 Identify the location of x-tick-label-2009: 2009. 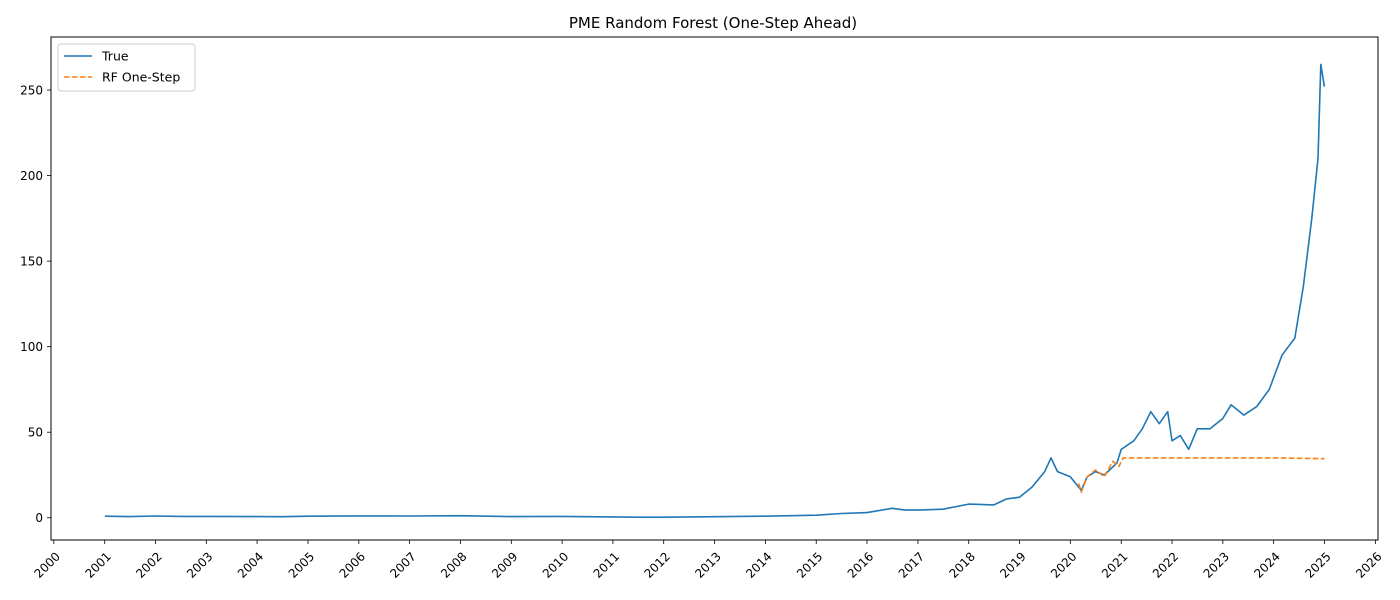
(504, 564).